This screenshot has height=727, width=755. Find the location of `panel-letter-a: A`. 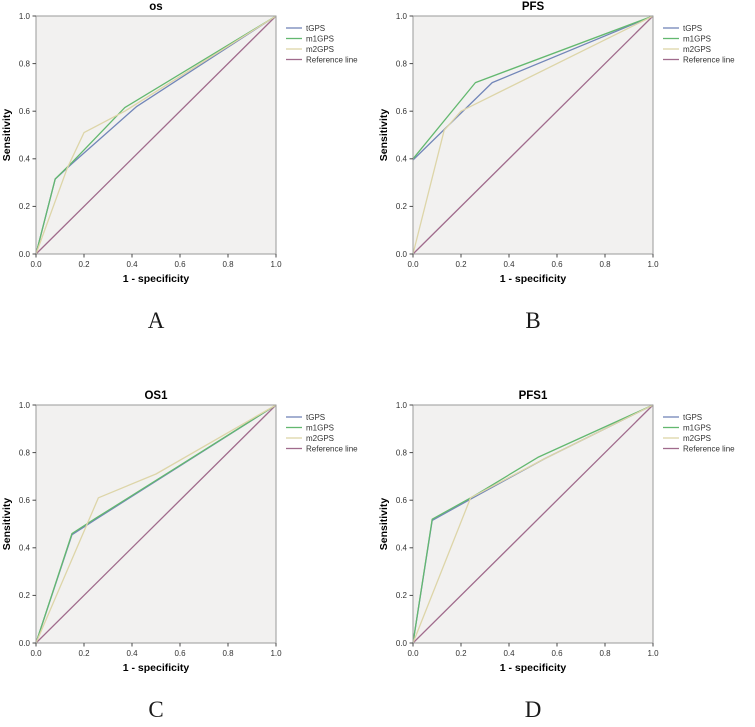

panel-letter-a: A is located at coordinates (156, 320).